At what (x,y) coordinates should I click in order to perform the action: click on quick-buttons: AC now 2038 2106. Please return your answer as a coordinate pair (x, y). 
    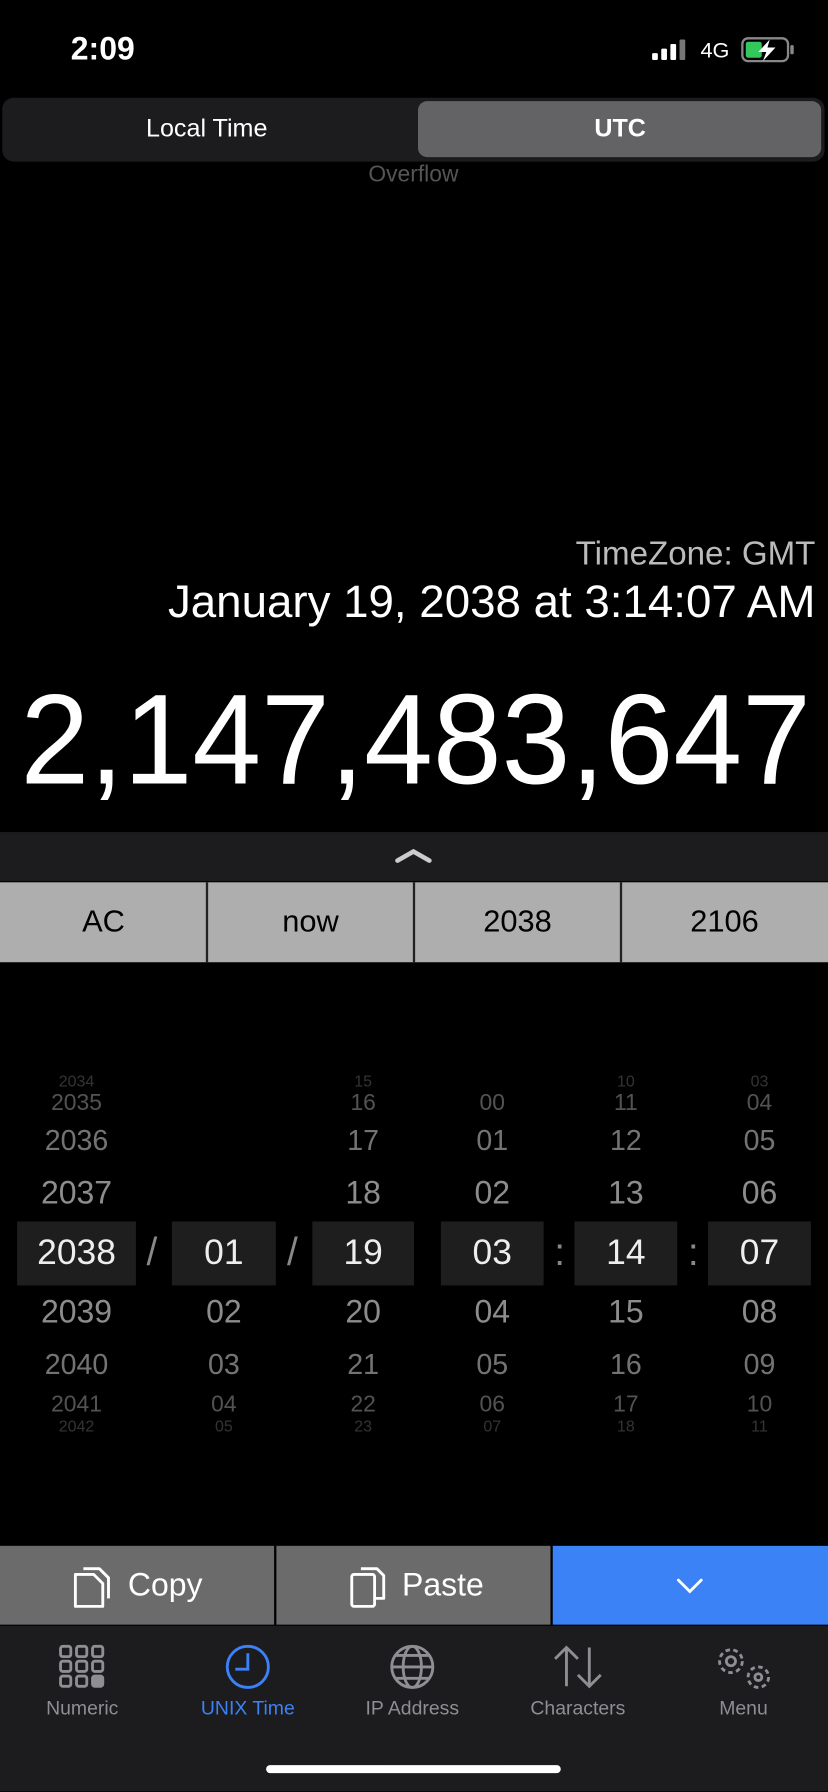
    Looking at the image, I should click on (414, 922).